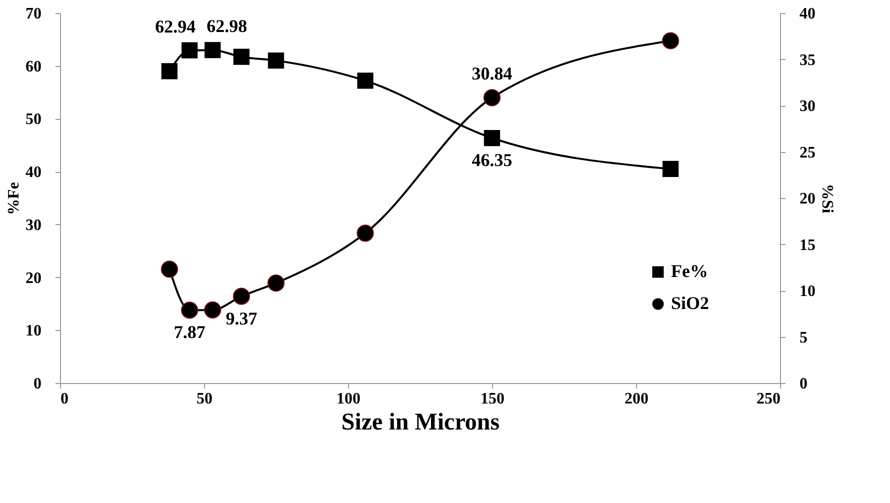  Describe the element at coordinates (420, 423) in the screenshot. I see `x-axis-title: Size in Microns` at that location.